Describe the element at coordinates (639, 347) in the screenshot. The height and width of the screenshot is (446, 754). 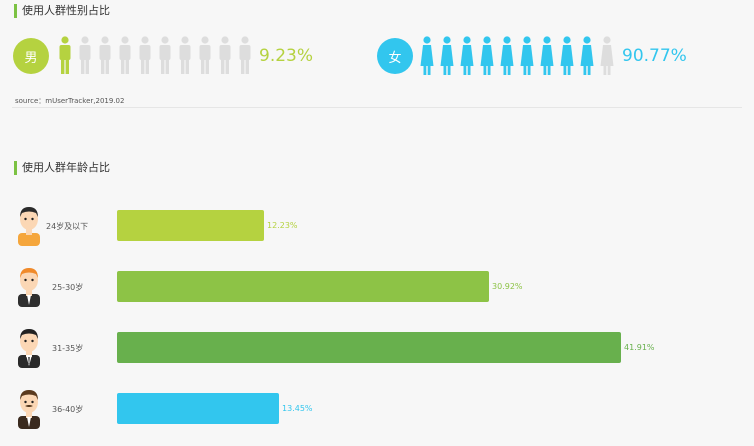
I see `age-bar-value: 41.91%` at that location.